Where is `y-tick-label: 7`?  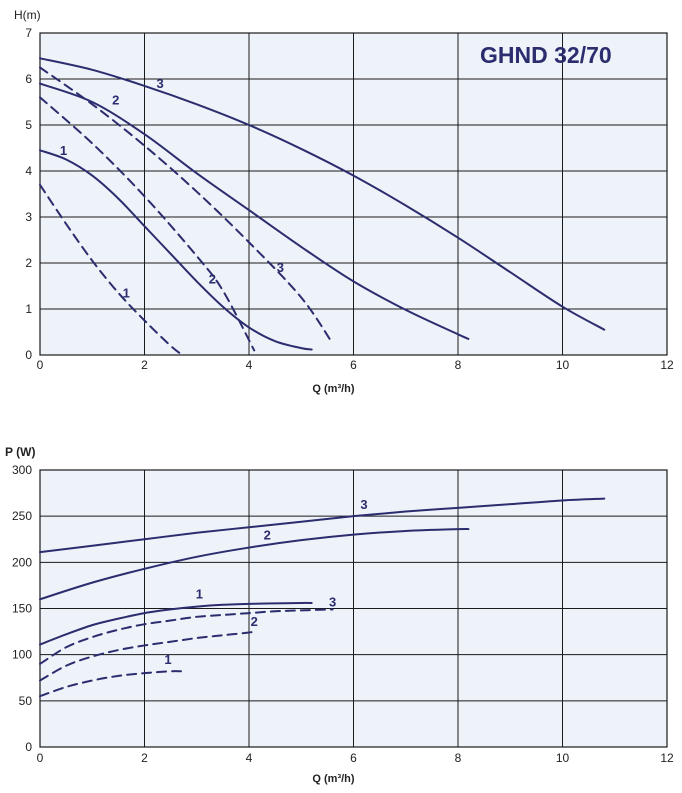
y-tick-label: 7 is located at coordinates (28, 33).